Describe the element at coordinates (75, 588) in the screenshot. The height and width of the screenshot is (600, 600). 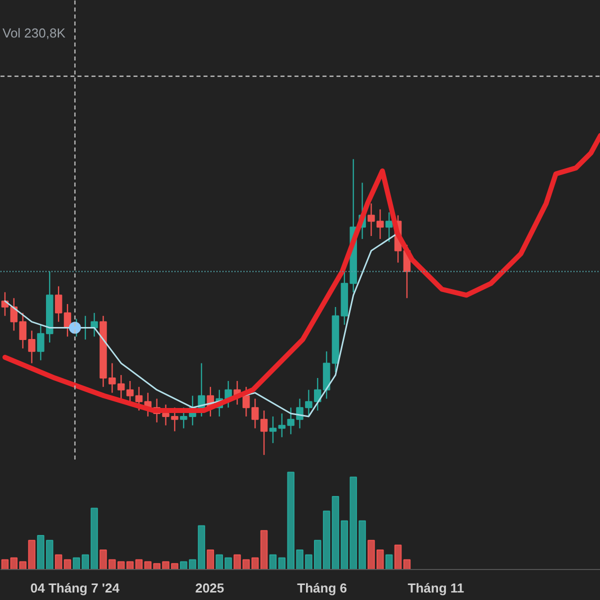
I see `x-tick-label: 04 Tháng 7 '24` at that location.